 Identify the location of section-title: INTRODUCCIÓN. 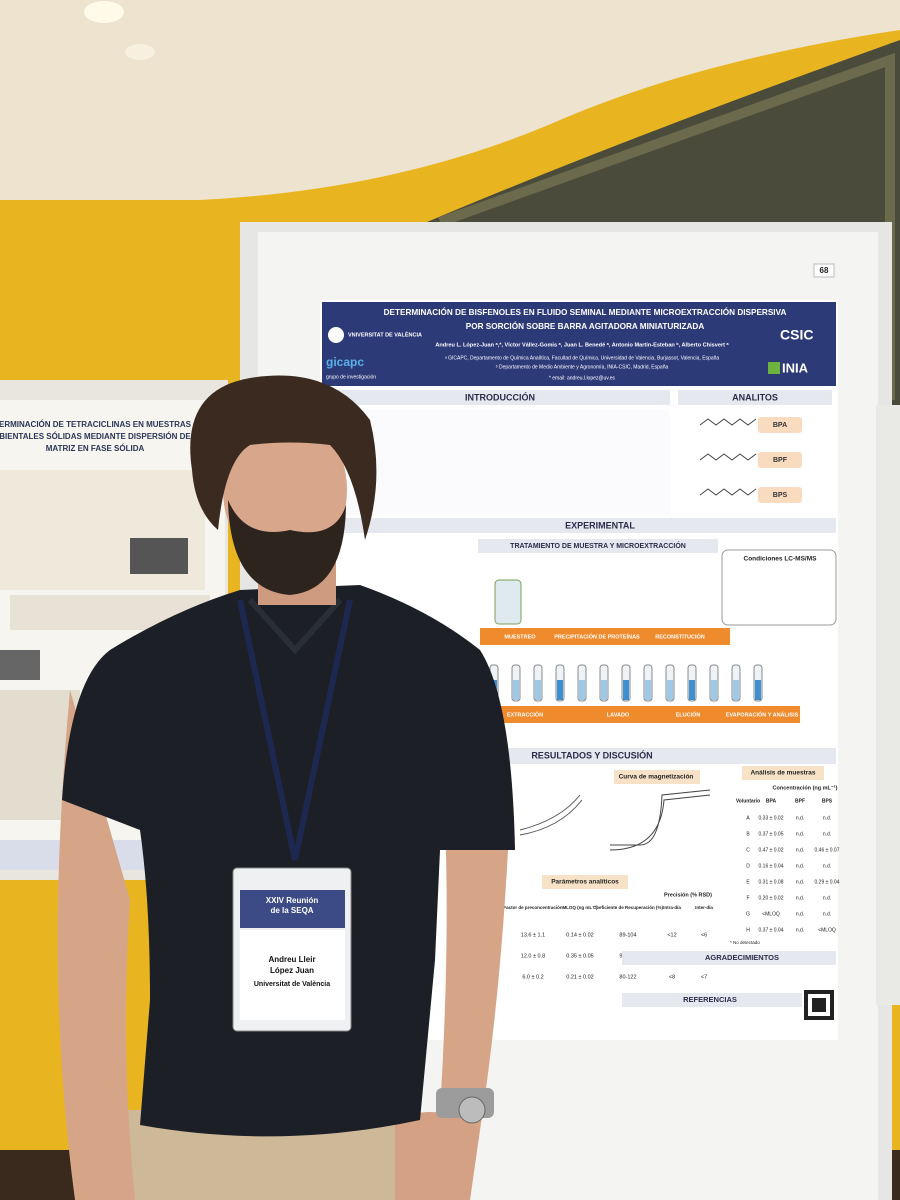
(500, 396).